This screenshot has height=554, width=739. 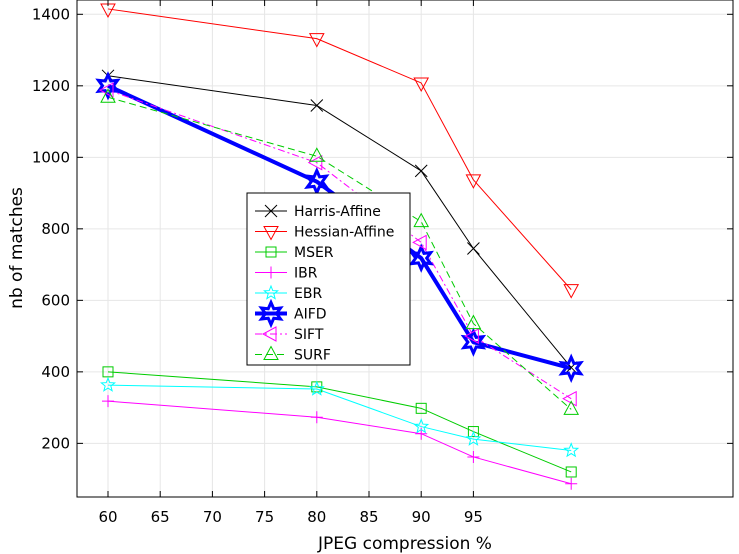 I want to click on series-line-mser, so click(x=339, y=422).